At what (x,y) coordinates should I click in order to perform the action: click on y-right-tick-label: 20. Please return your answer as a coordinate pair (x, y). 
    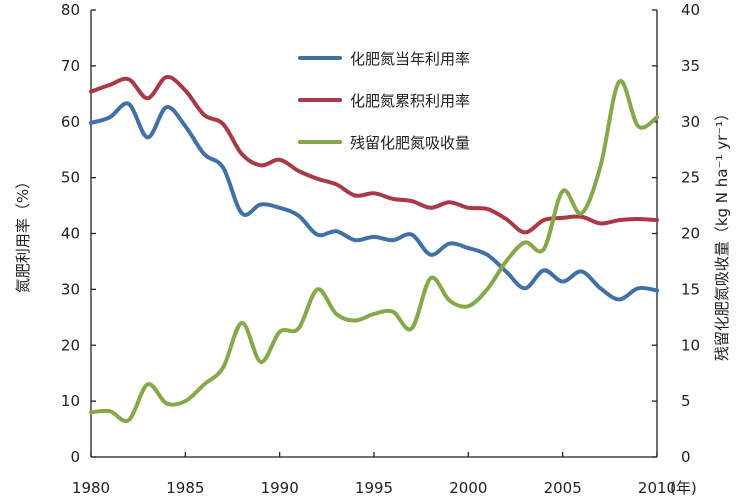
    Looking at the image, I should click on (690, 234).